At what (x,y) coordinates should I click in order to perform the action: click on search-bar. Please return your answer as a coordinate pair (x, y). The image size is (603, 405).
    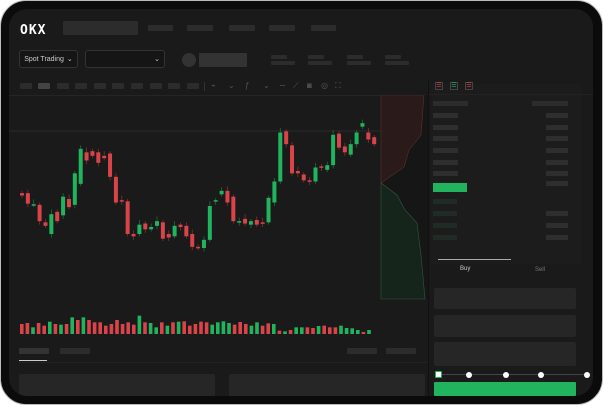
    Looking at the image, I should click on (100, 28).